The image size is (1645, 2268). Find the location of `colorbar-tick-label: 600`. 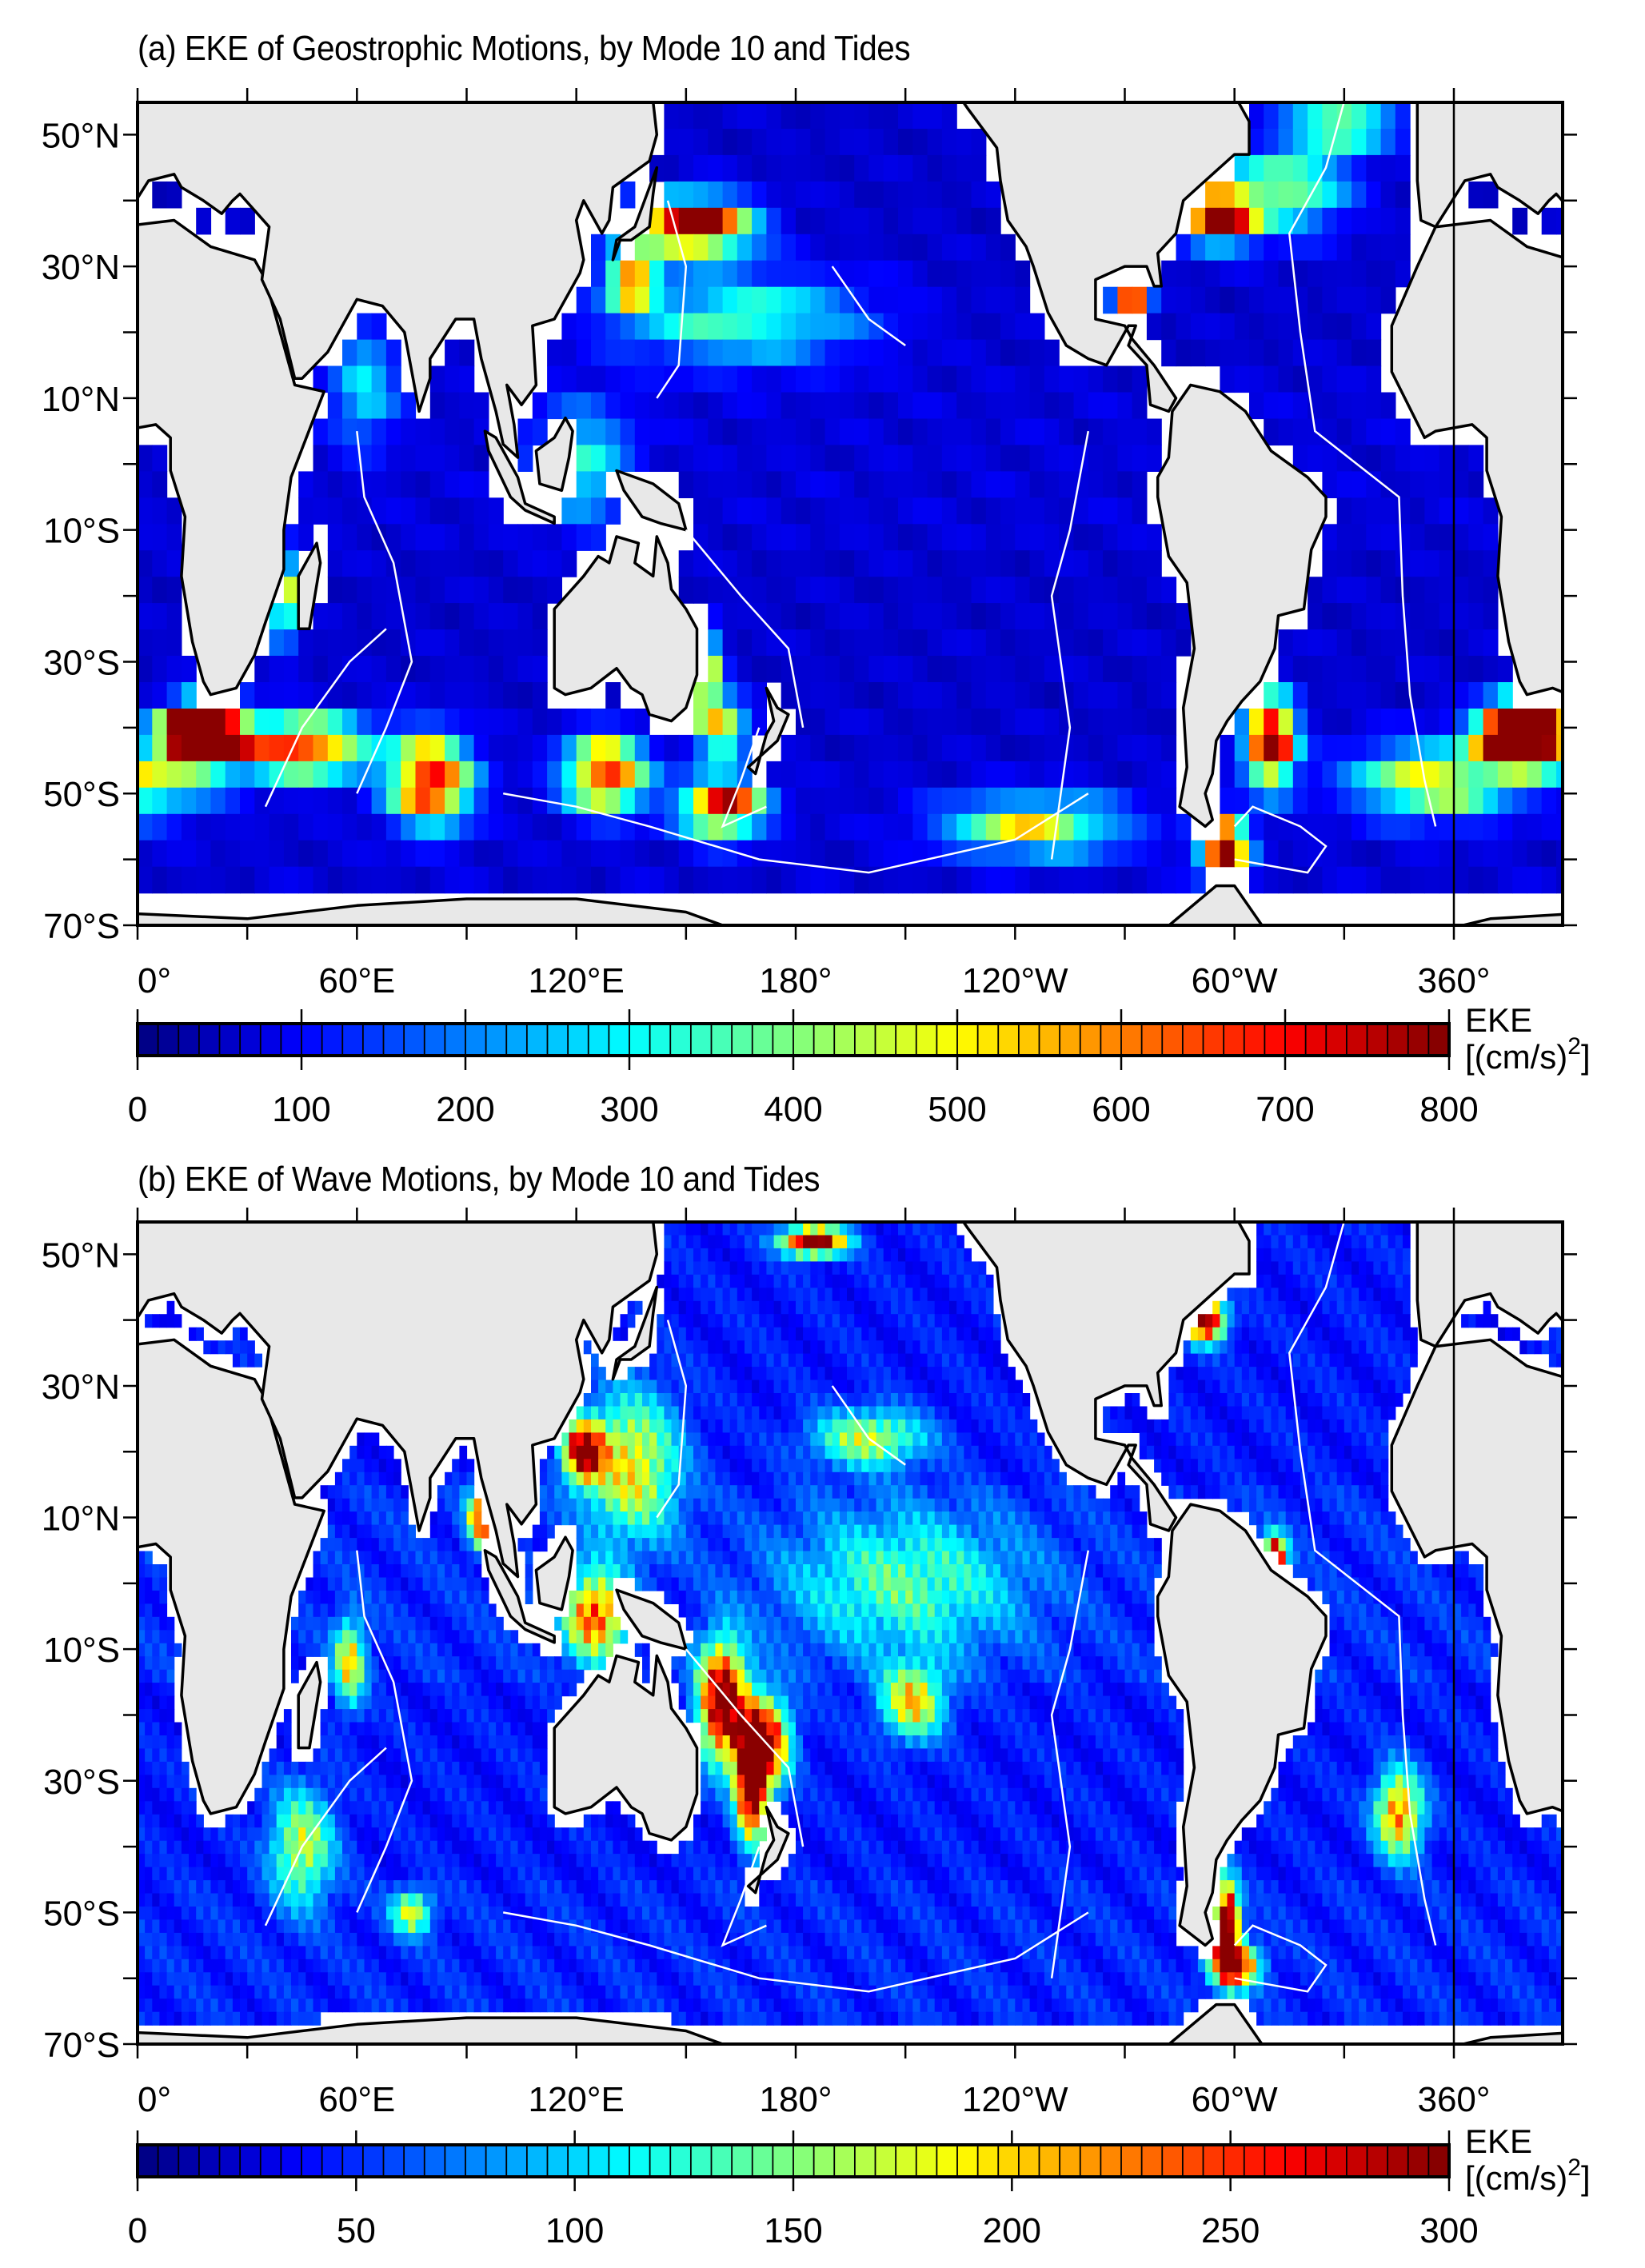

colorbar-tick-label: 600 is located at coordinates (1121, 1109).